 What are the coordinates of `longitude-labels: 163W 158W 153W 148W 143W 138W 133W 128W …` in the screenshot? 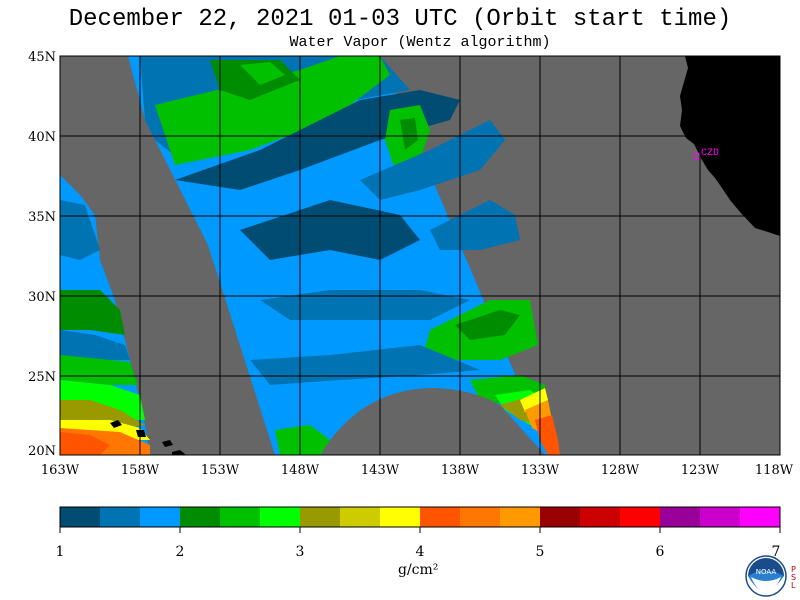 It's located at (417, 470).